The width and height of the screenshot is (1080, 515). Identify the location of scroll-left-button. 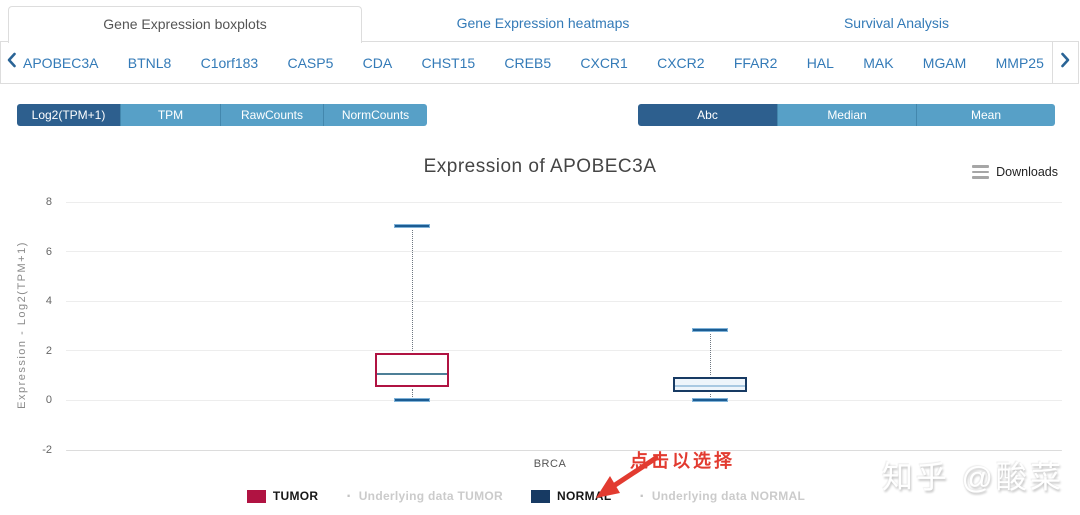
(11, 62).